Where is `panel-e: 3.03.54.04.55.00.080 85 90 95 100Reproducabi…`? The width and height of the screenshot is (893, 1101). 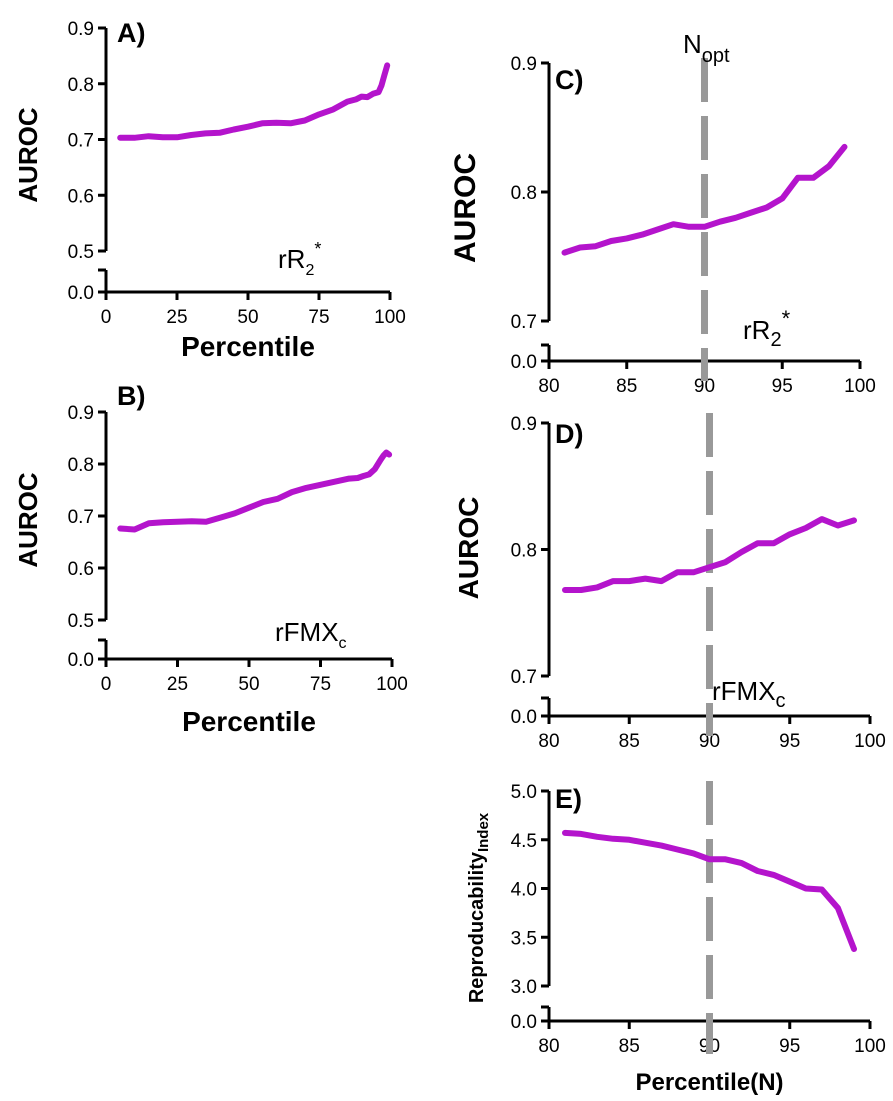
panel-e: 3.03.54.04.55.00.080 85 90 95 100Reproducabi… is located at coordinates (676, 938).